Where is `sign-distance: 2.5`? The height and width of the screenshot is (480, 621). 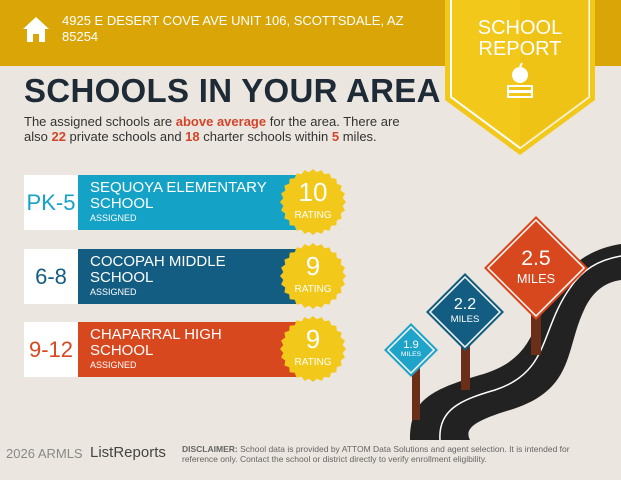 sign-distance: 2.5 is located at coordinates (536, 258).